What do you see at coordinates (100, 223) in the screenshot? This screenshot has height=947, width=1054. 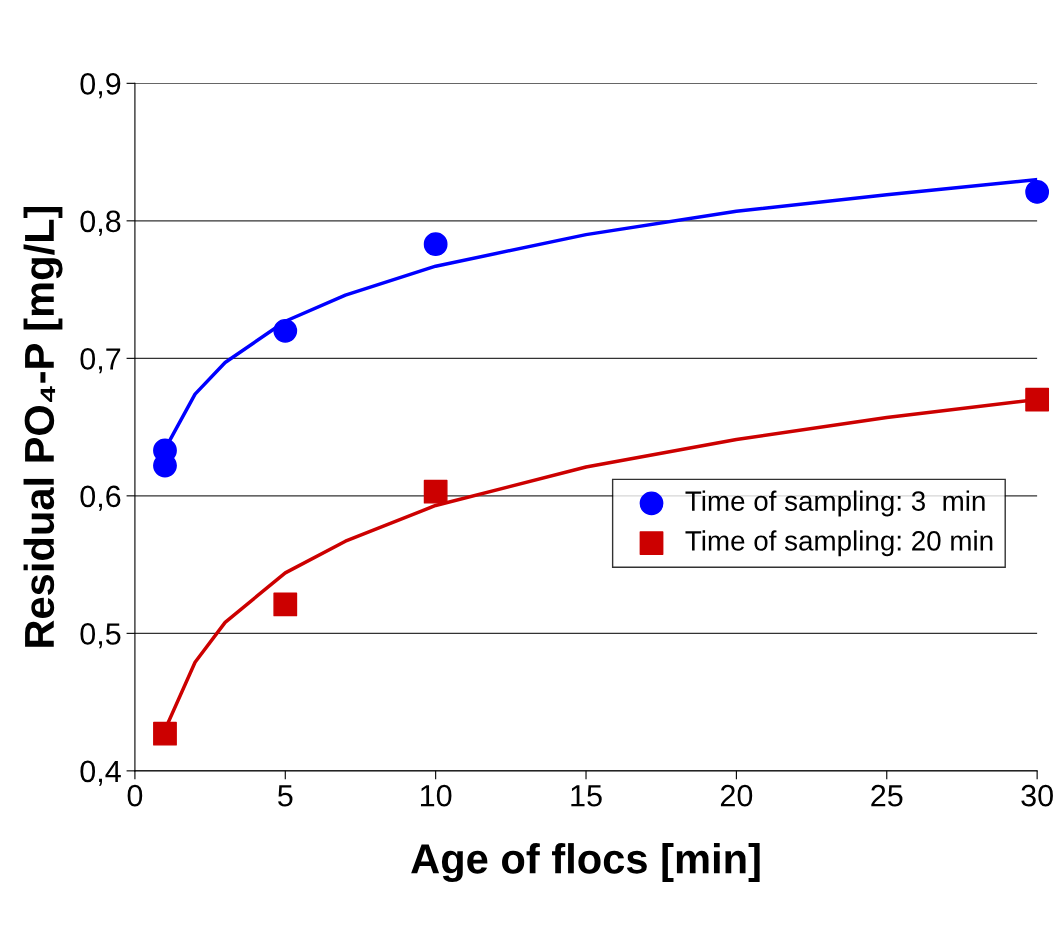 I see `y-tick-label: 0,8` at bounding box center [100, 223].